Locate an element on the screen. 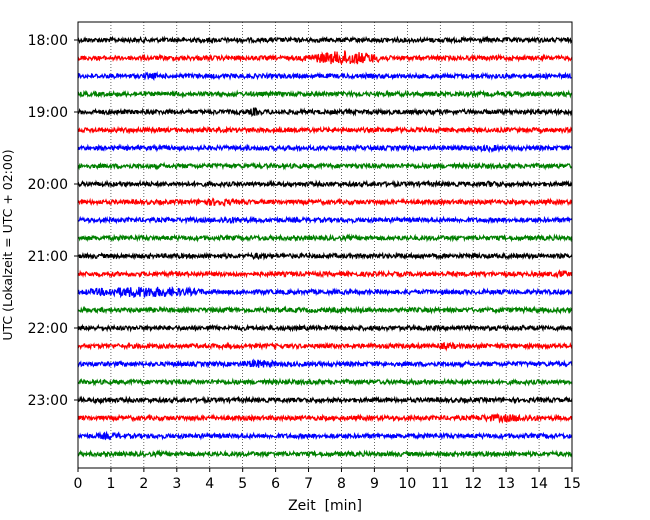 The image size is (650, 520). trace-1900 is located at coordinates (325, 112).